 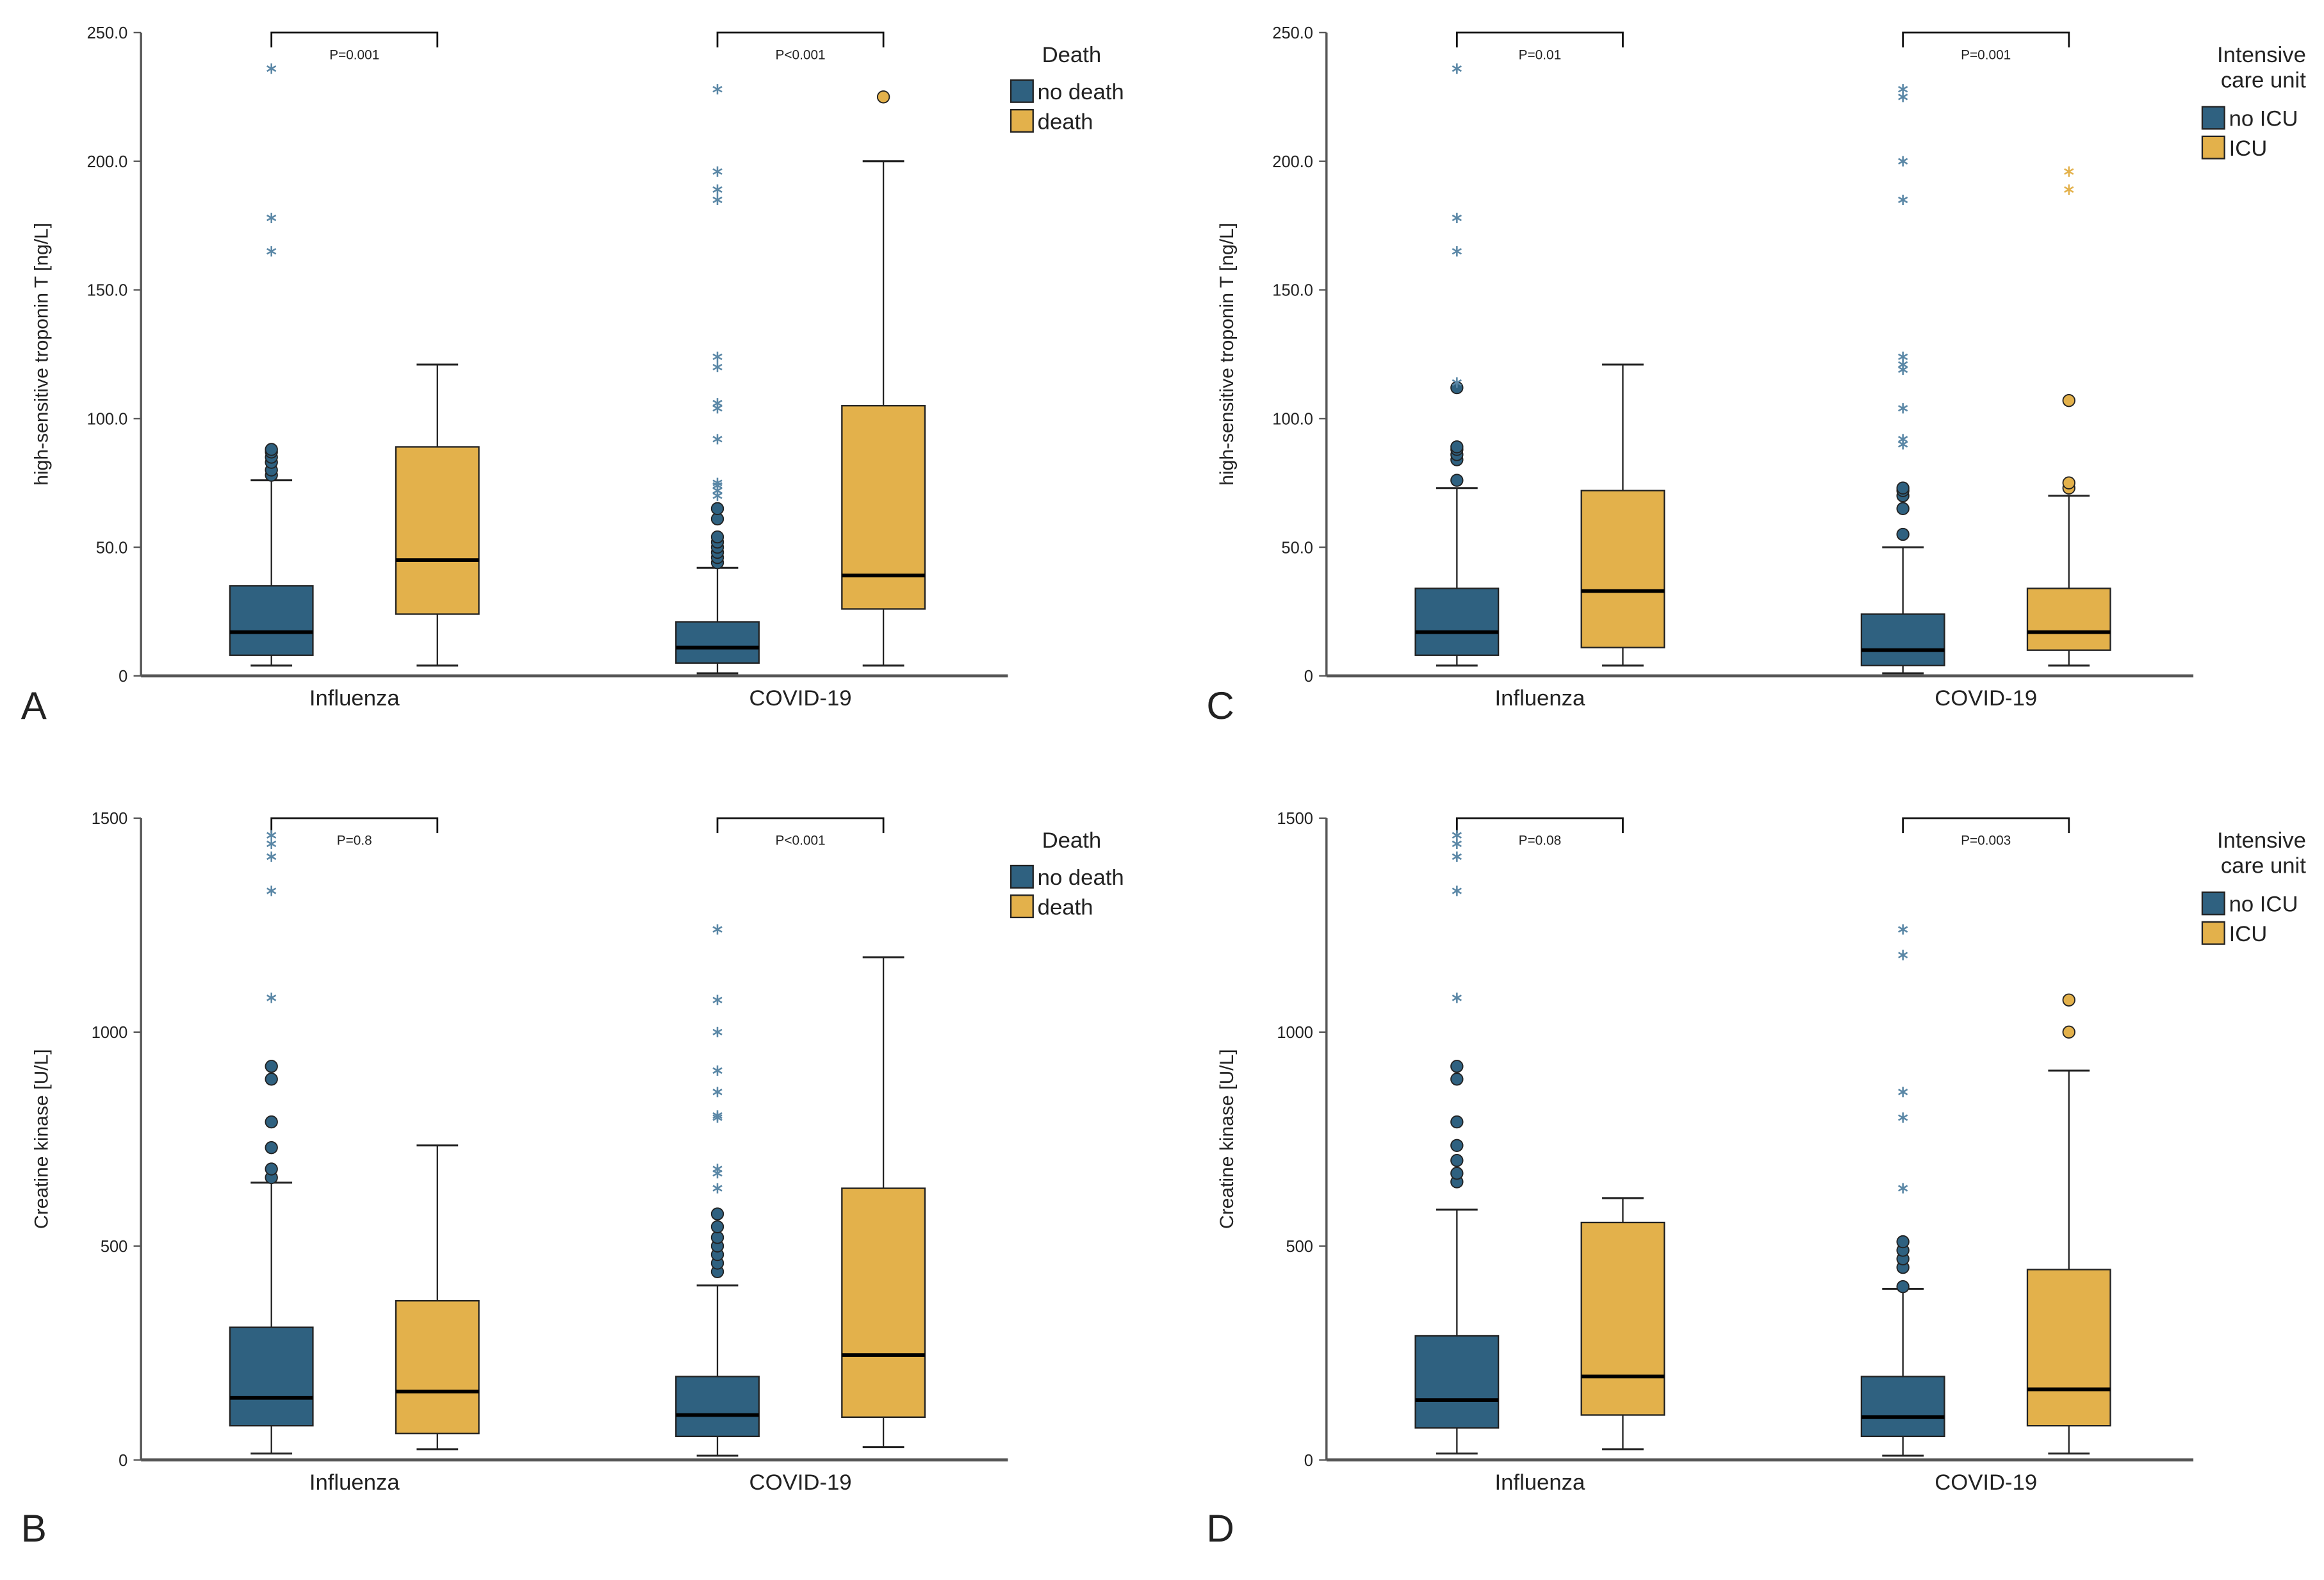 What do you see at coordinates (1227, 1139) in the screenshot?
I see `y-axis-label: Creatine kinase [U/L]` at bounding box center [1227, 1139].